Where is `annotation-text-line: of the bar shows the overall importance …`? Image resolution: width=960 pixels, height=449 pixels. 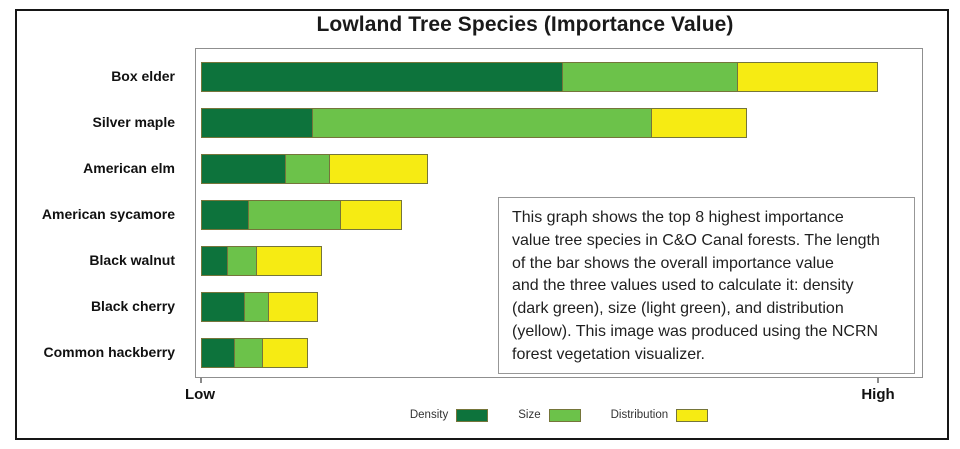 annotation-text-line: of the bar shows the overall importance … is located at coordinates (673, 263).